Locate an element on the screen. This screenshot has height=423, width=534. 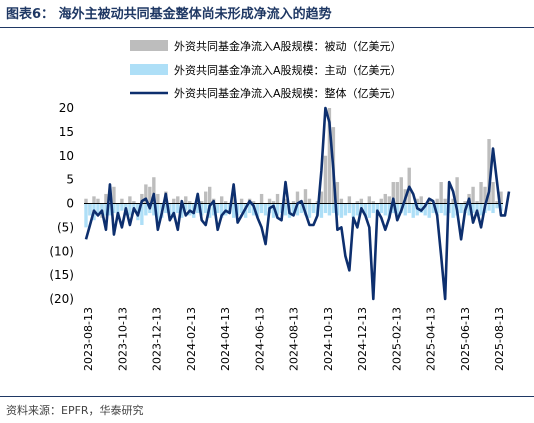
x-tick-label: 2024-02-13 is located at coordinates (191, 339).